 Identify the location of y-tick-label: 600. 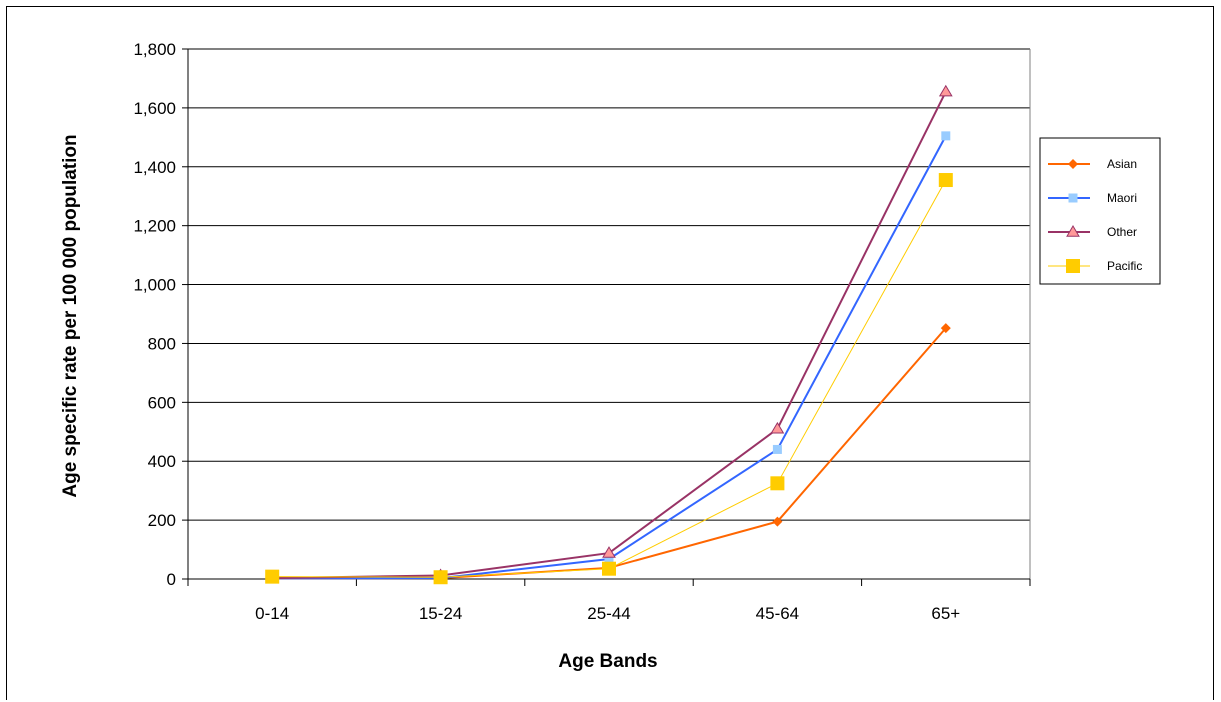
(162, 402).